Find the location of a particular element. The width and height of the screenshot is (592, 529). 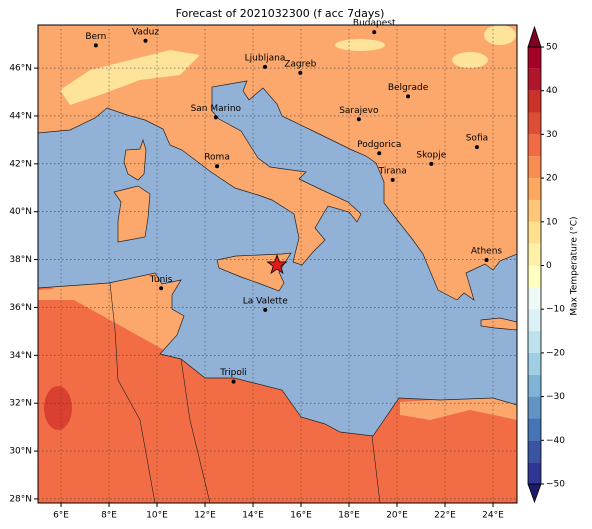

city-label: Belgrade is located at coordinates (408, 88).